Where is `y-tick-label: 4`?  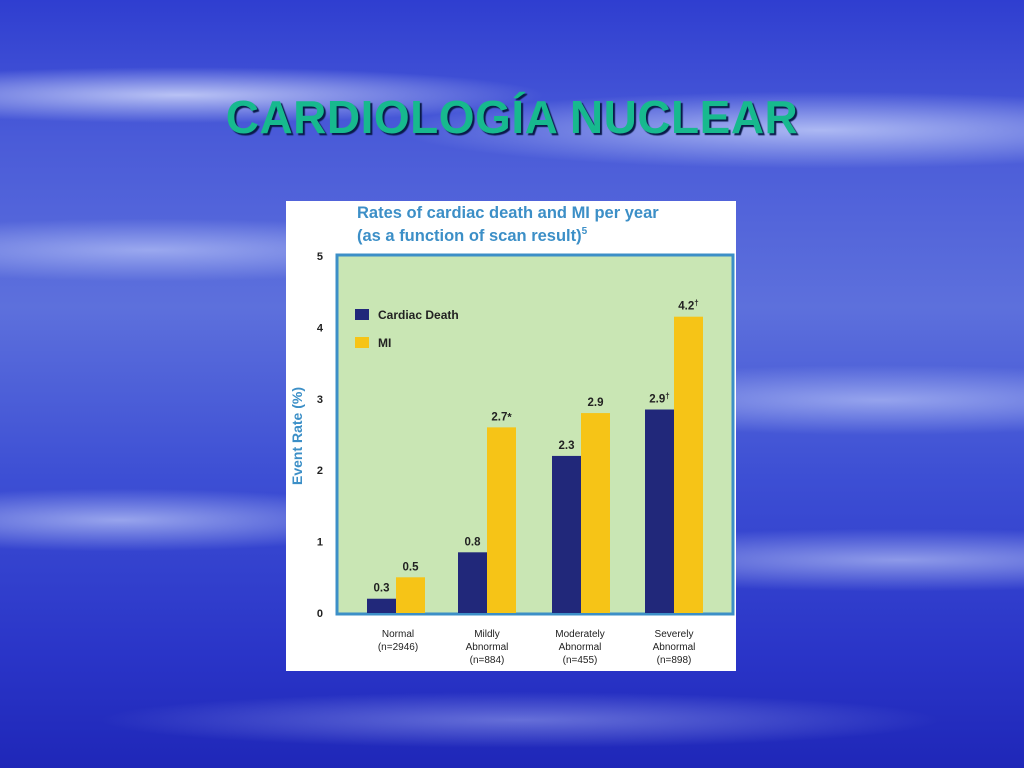 y-tick-label: 4 is located at coordinates (320, 328).